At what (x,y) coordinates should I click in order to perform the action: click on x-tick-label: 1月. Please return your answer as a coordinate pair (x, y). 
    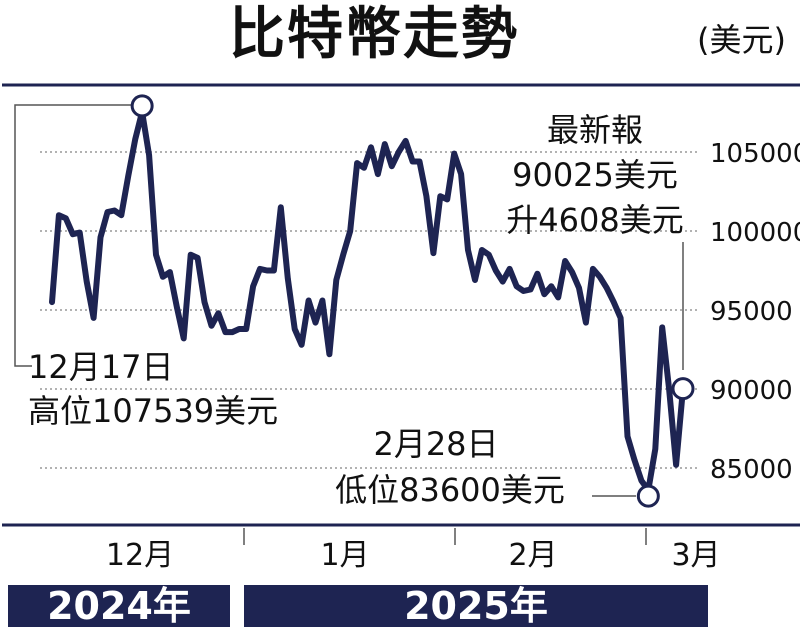
    Looking at the image, I should click on (344, 555).